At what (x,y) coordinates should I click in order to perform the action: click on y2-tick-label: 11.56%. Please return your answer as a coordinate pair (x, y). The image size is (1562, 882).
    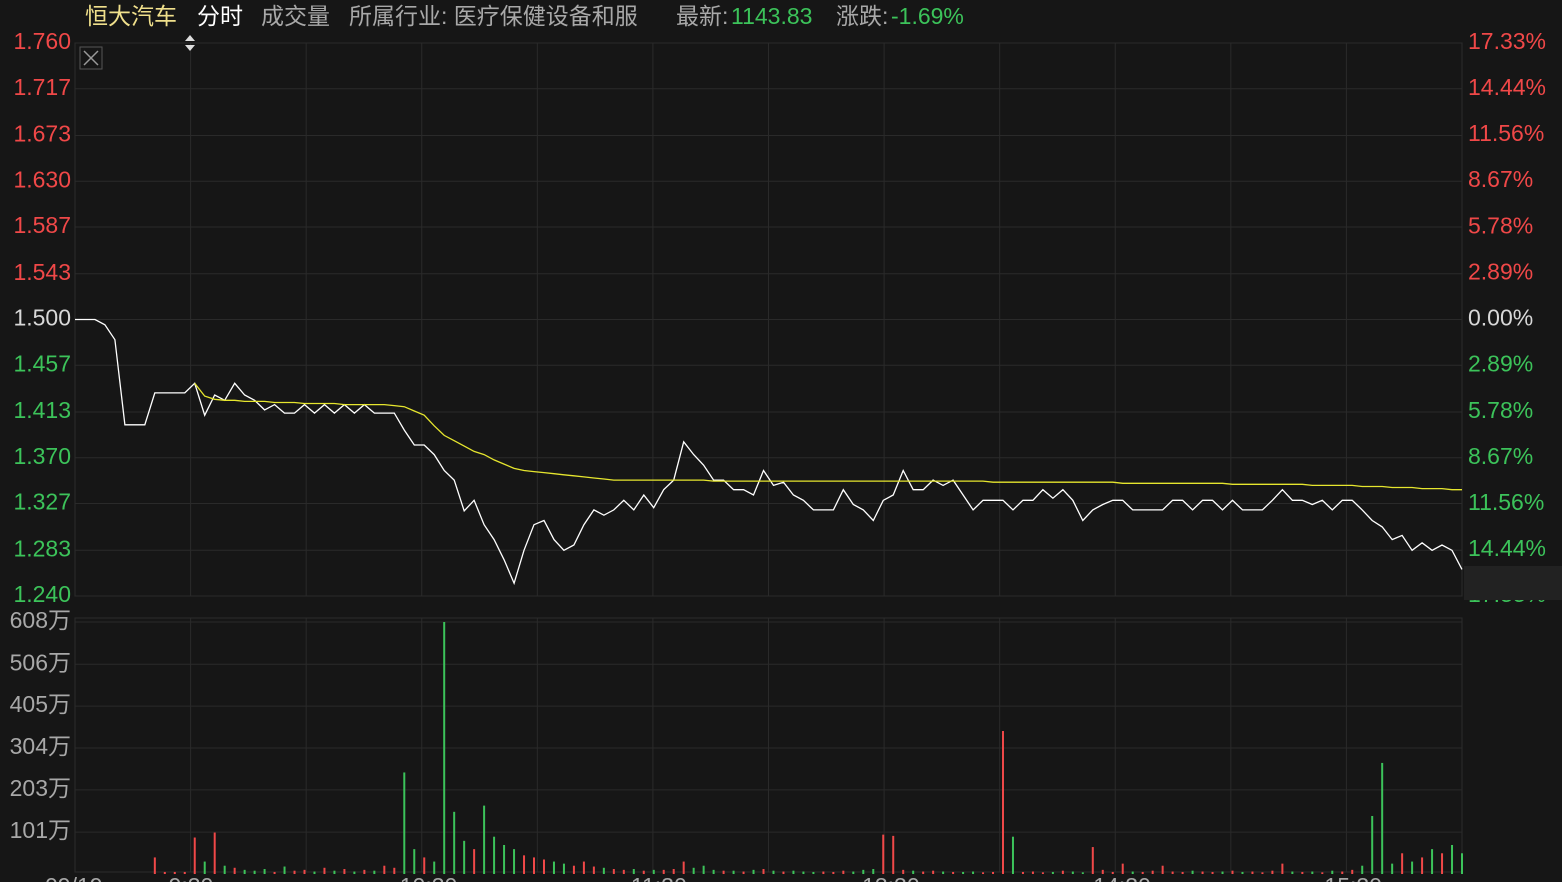
    Looking at the image, I should click on (1506, 502).